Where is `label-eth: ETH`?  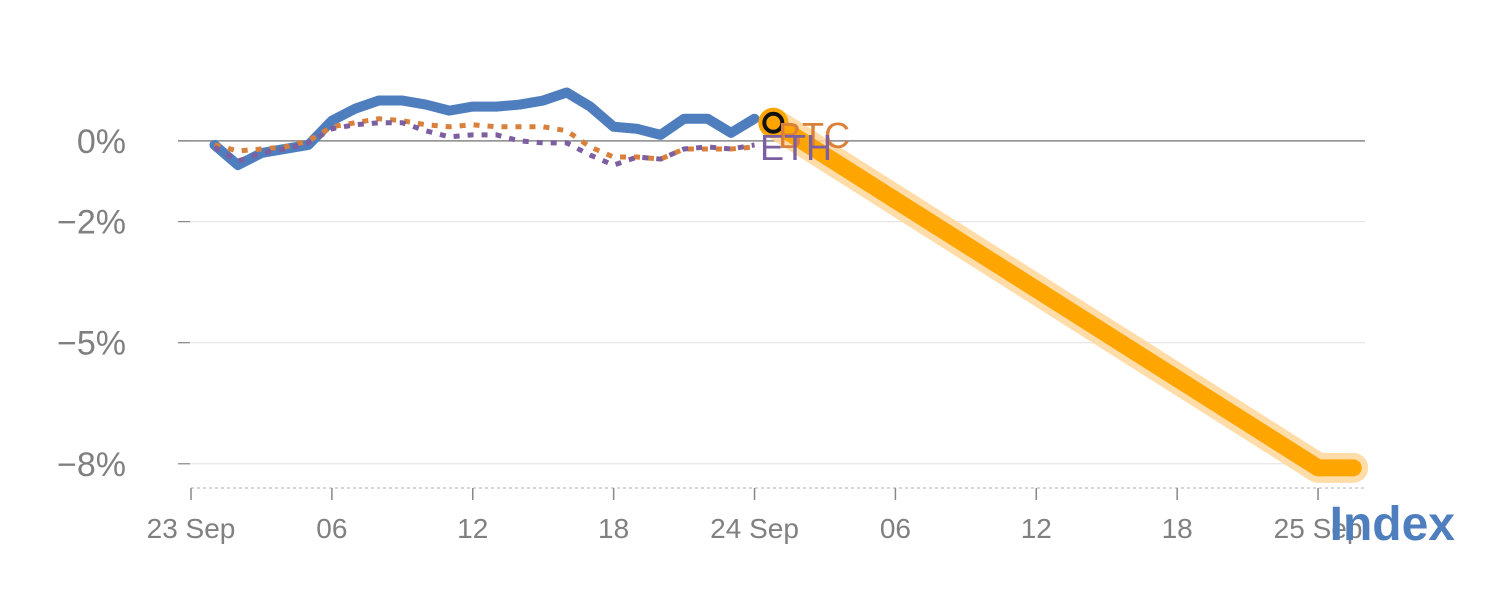
label-eth: ETH is located at coordinates (796, 147).